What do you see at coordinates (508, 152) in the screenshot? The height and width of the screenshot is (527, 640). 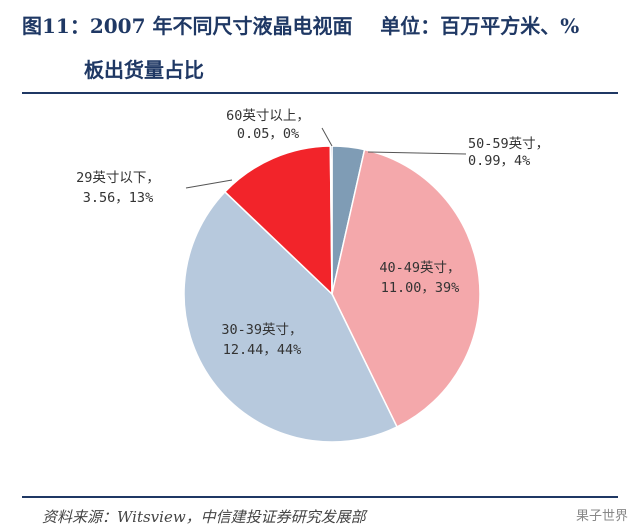 I see `slice-label: 50-59英寸， 0.99，4%` at bounding box center [508, 152].